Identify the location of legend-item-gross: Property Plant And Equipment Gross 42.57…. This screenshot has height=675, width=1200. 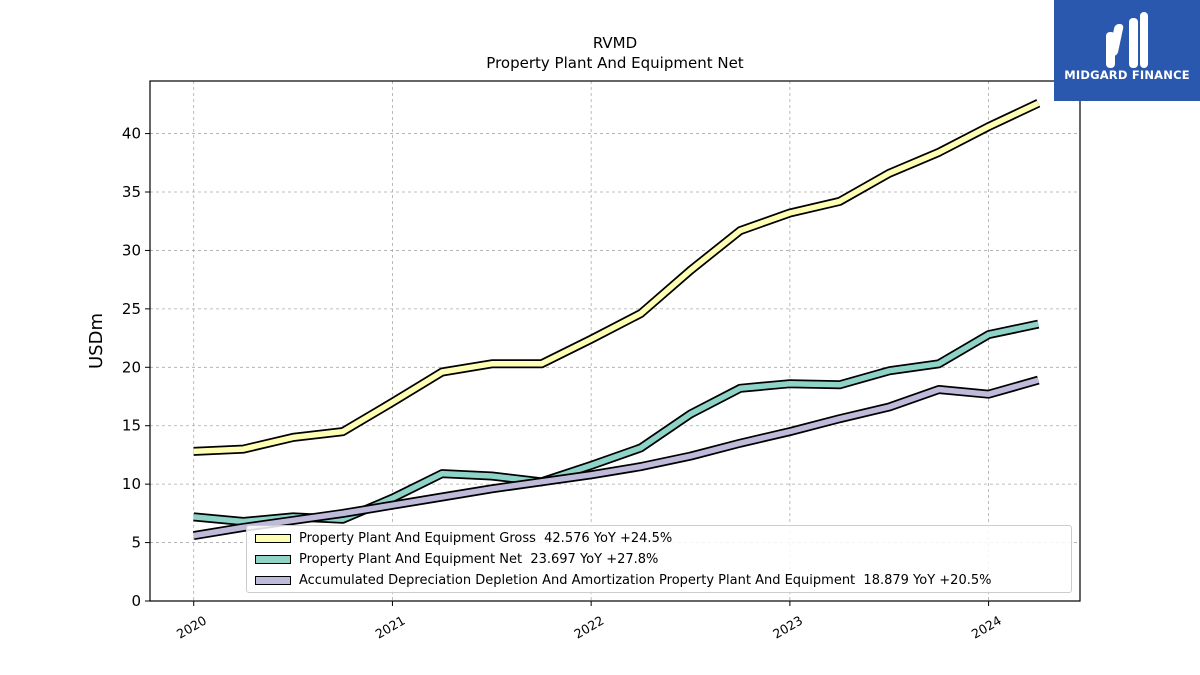
(463, 538).